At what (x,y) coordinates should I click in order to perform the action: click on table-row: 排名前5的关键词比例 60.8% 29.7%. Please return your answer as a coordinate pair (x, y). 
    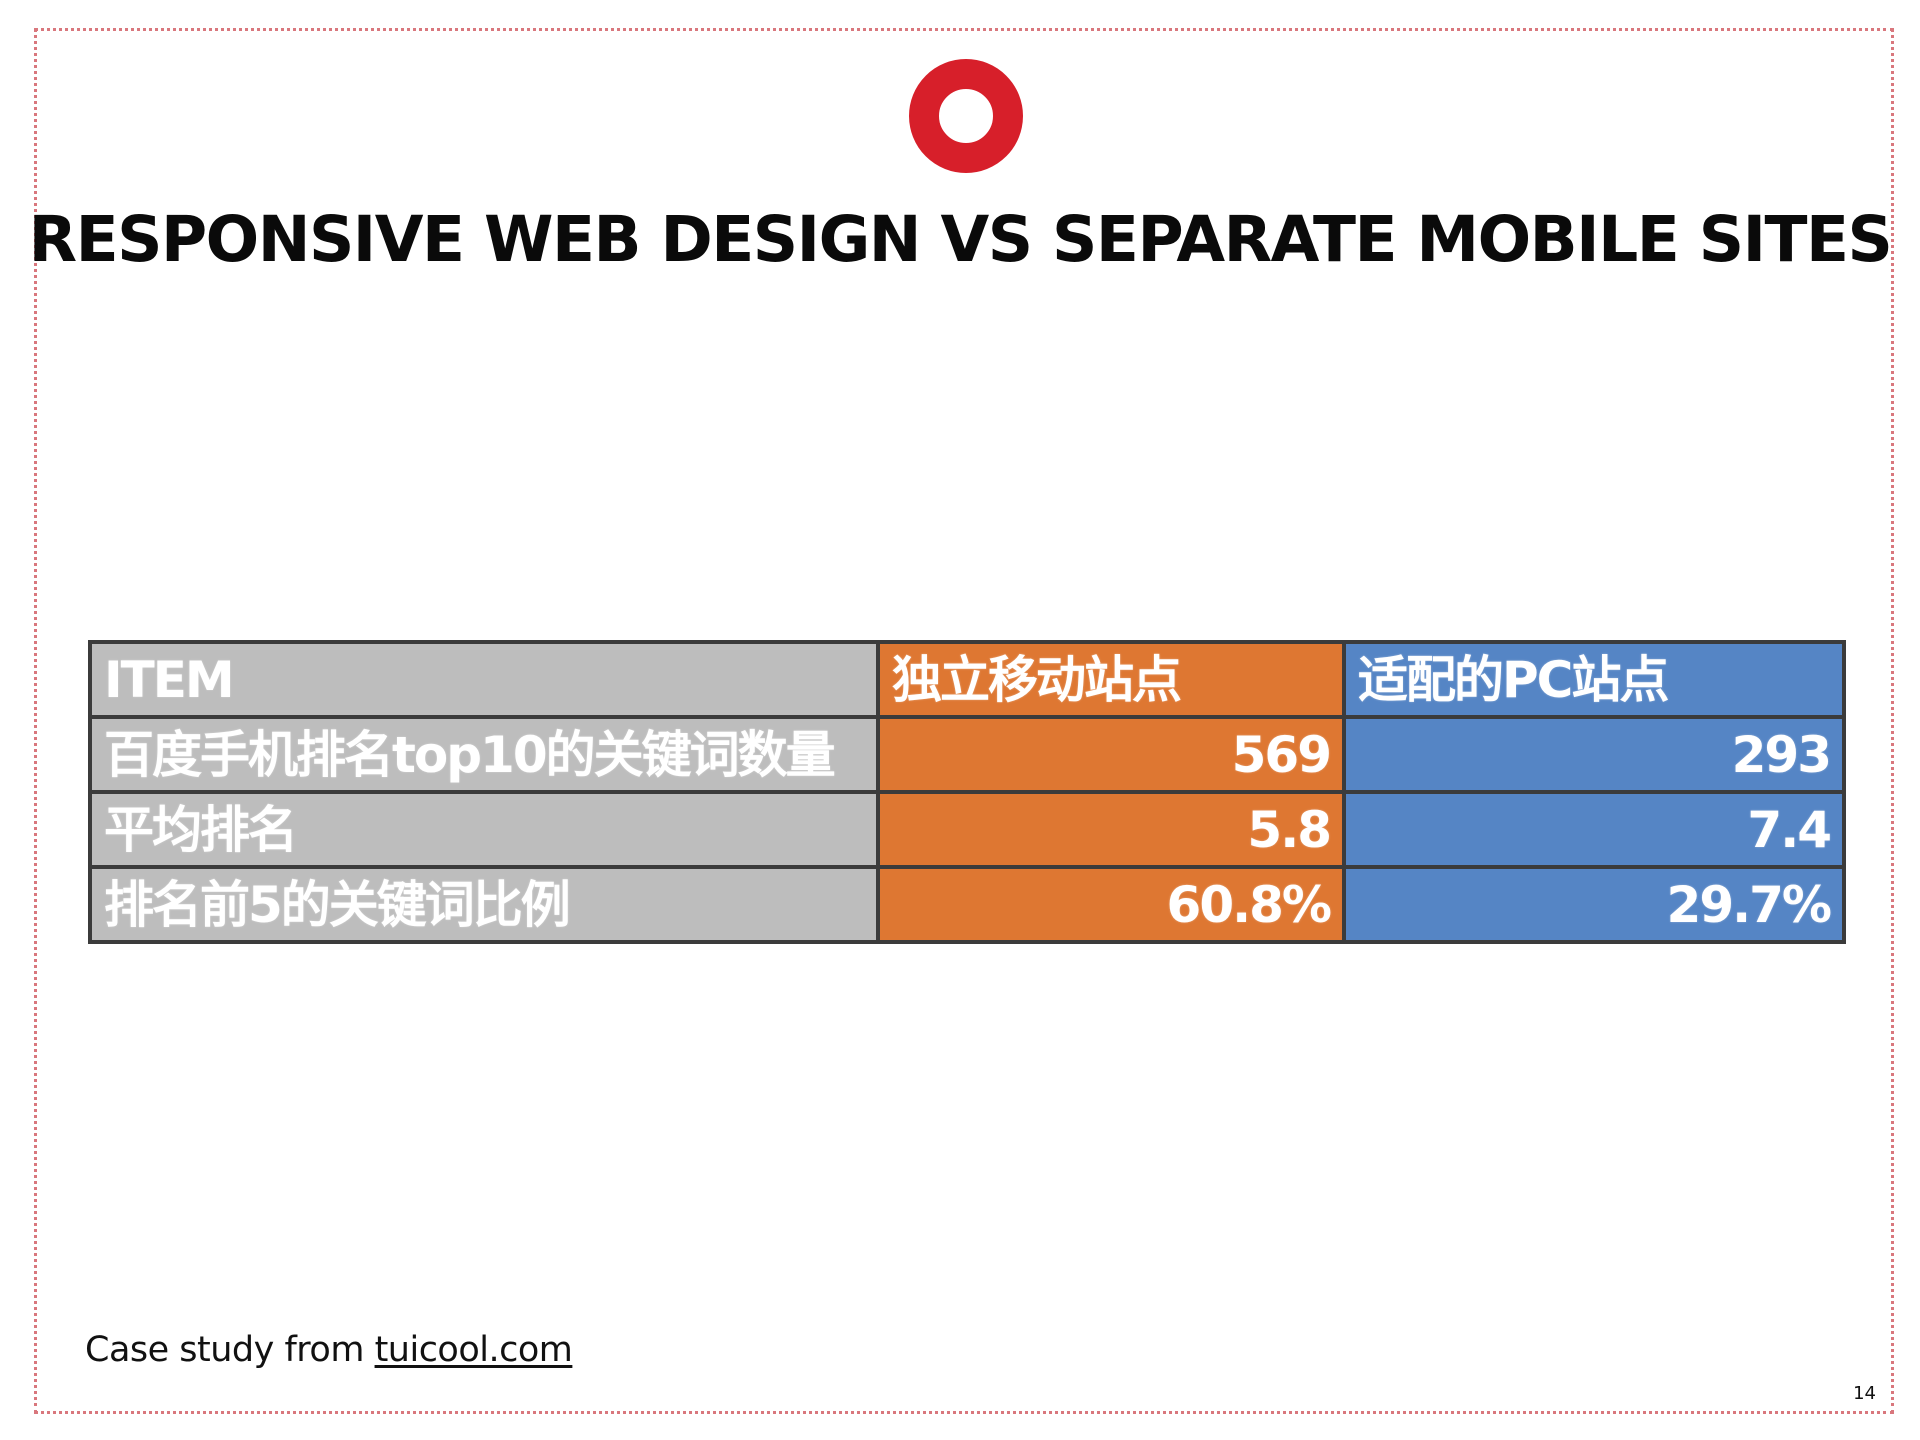
    Looking at the image, I should click on (967, 904).